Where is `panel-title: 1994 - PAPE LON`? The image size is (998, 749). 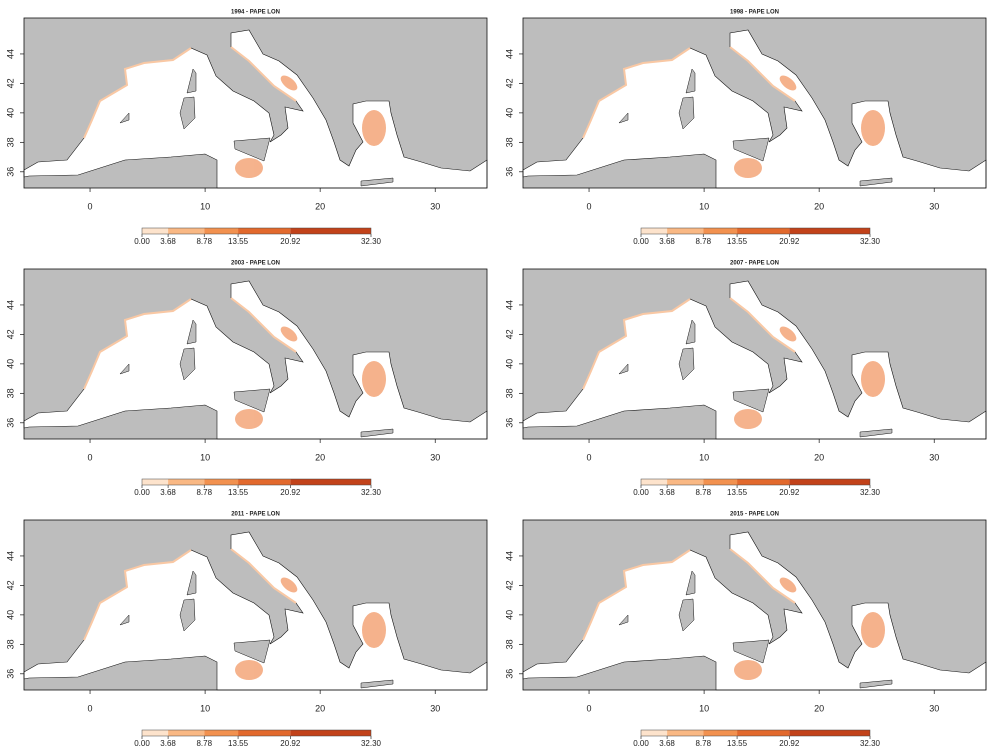 panel-title: 1994 - PAPE LON is located at coordinates (255, 13).